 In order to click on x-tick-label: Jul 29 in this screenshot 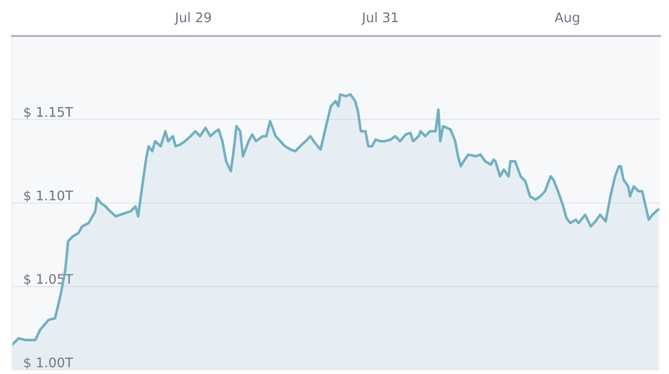, I will do `click(192, 18)`.